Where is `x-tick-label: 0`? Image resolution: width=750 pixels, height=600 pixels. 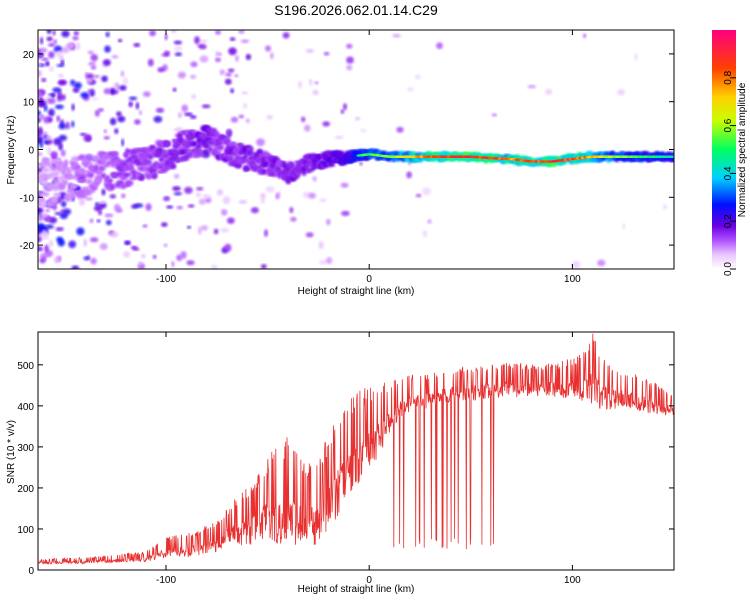 x-tick-label: 0 is located at coordinates (369, 580).